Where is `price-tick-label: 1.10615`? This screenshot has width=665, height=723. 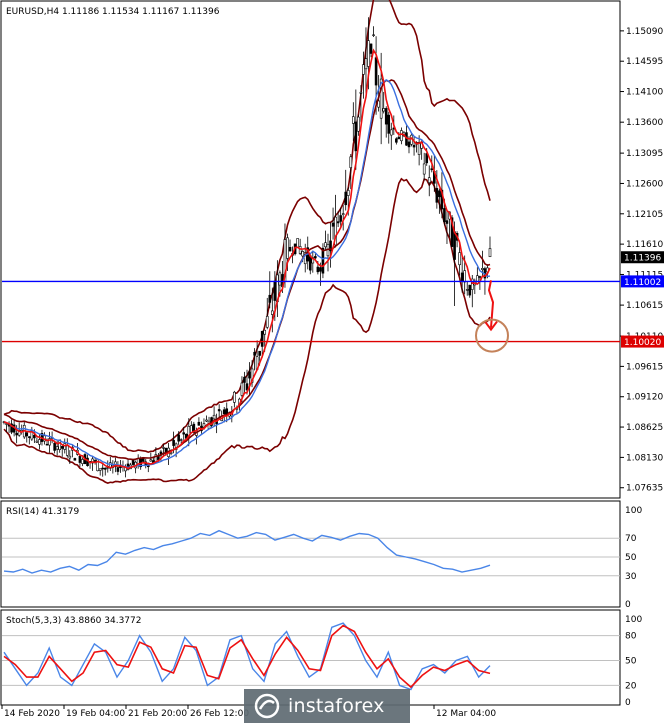 price-tick-label: 1.10615 is located at coordinates (644, 306).